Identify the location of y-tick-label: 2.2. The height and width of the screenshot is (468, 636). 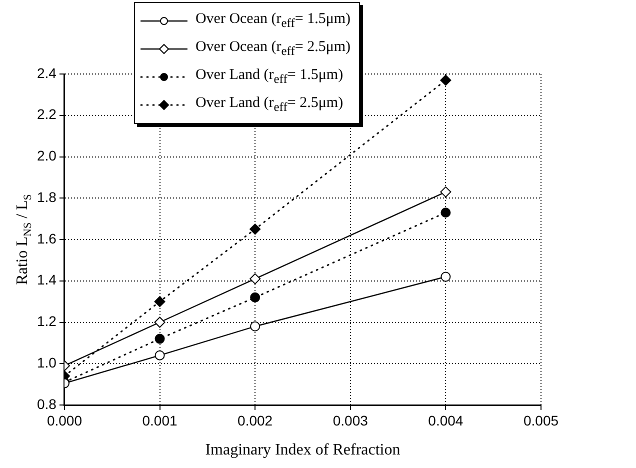
(46, 114).